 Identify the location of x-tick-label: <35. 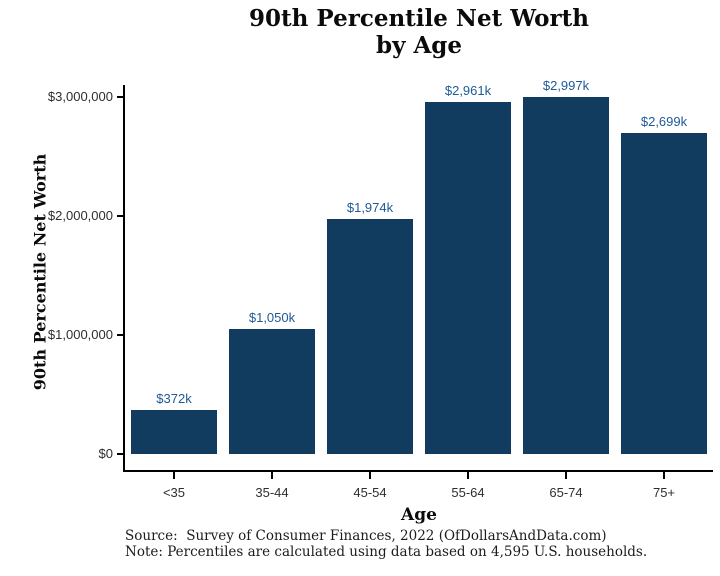
(174, 492).